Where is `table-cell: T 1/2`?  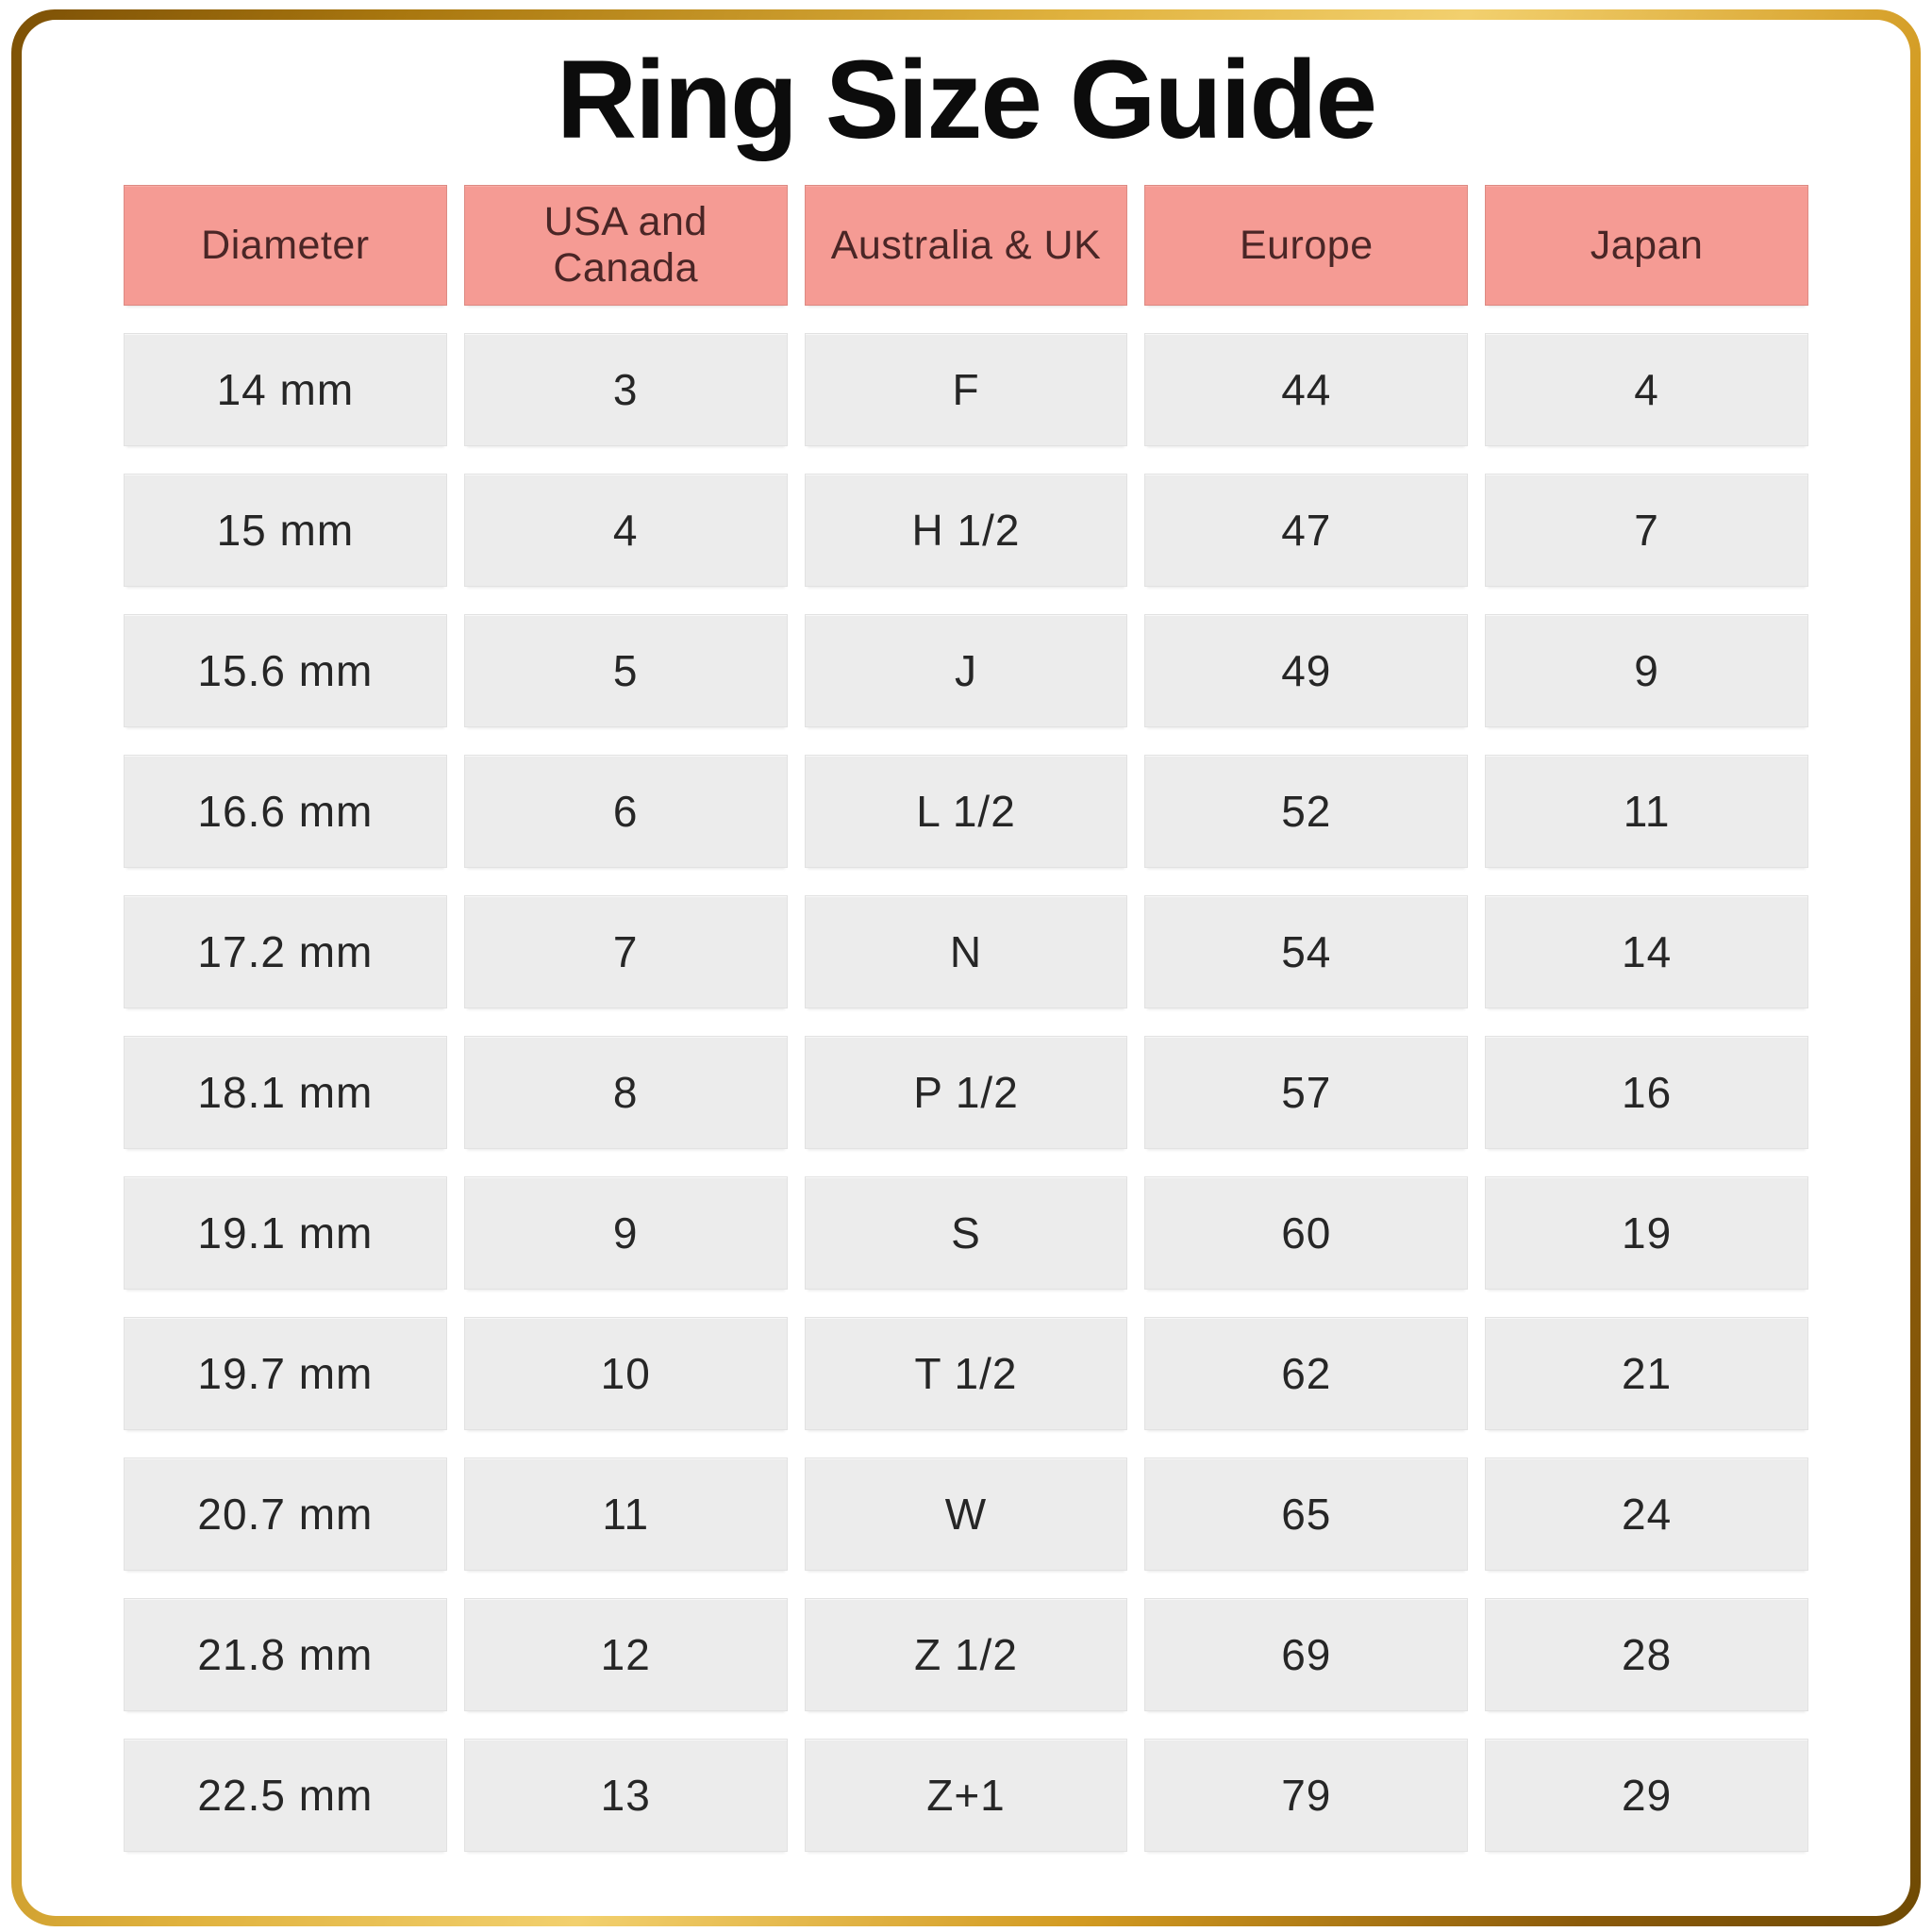 table-cell: T 1/2 is located at coordinates (966, 1374).